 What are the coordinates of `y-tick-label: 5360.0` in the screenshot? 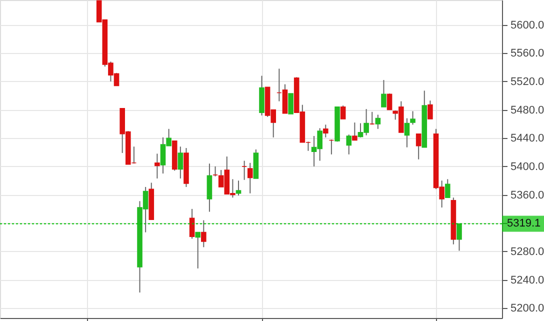 It's located at (527, 195).